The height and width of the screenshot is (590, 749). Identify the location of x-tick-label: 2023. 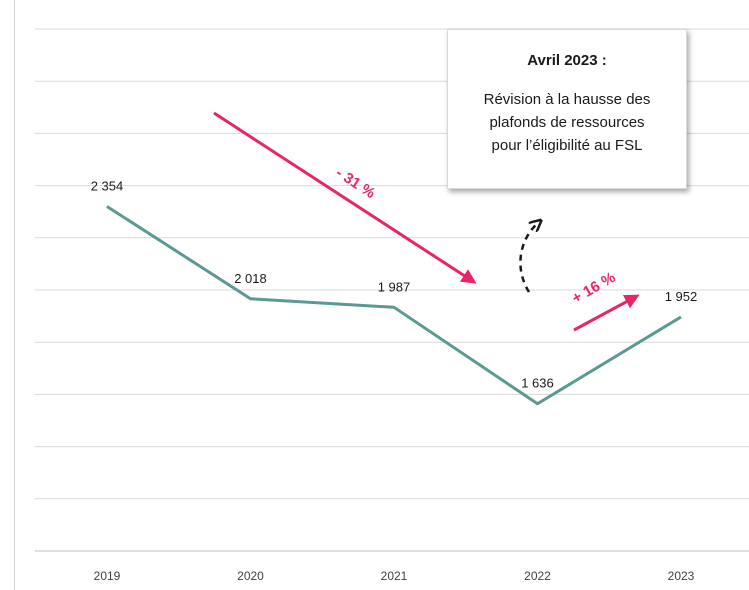
(681, 576).